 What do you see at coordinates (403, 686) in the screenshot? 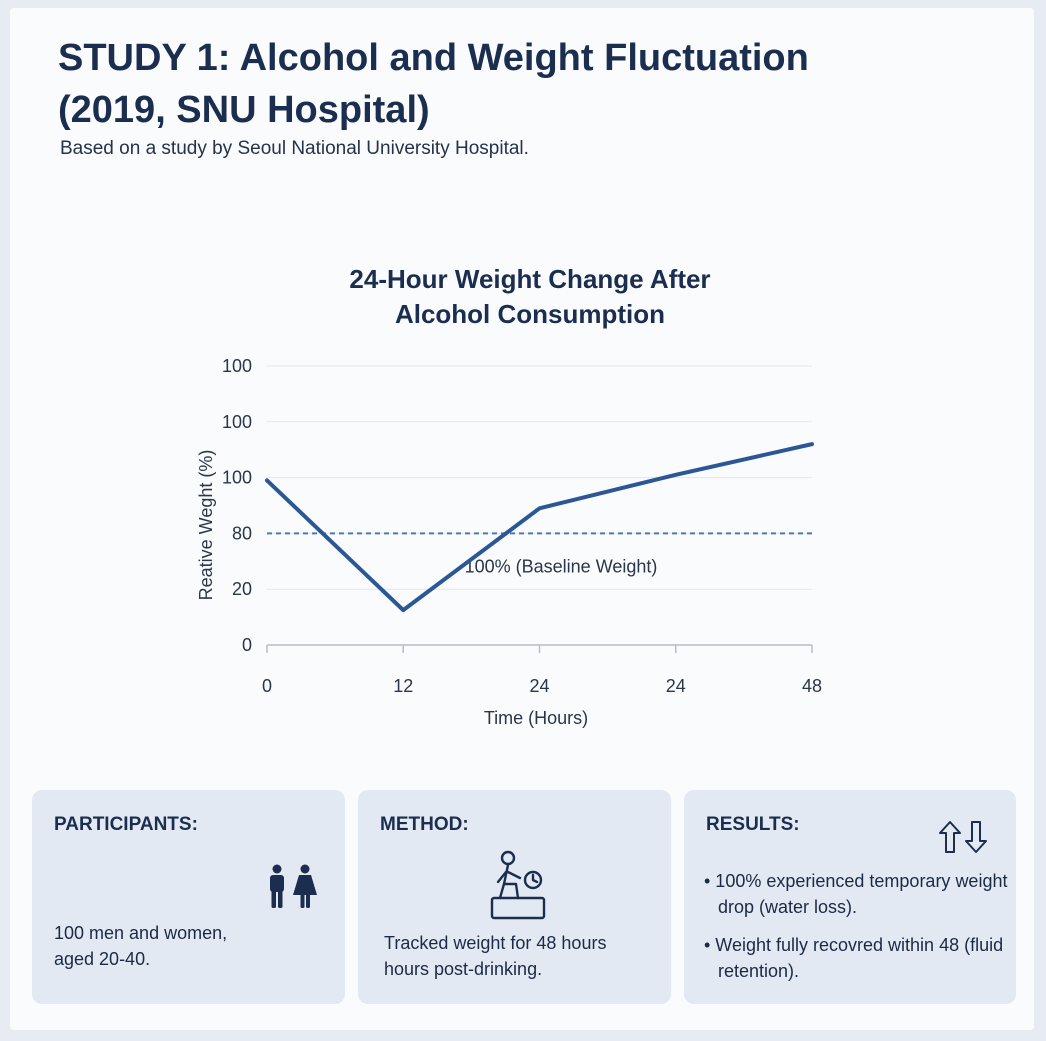
I see `x-tick-label: 12` at bounding box center [403, 686].